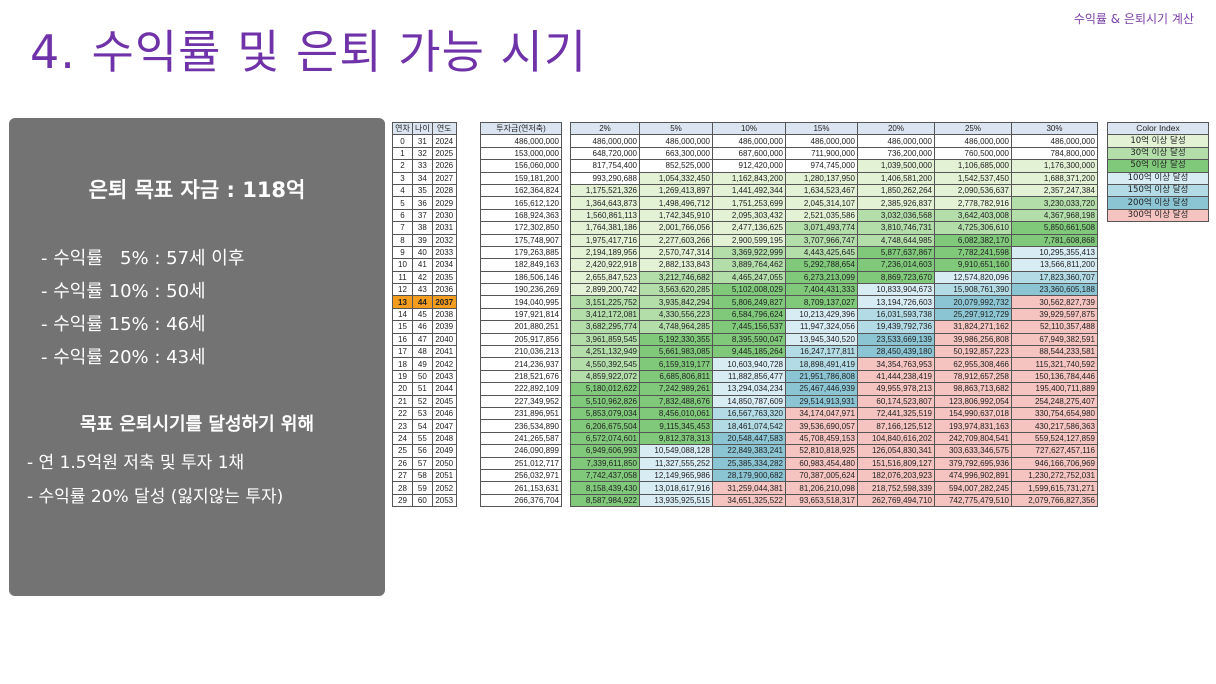  What do you see at coordinates (424, 364) in the screenshot?
I see `table-row: 18 49 2042` at bounding box center [424, 364].